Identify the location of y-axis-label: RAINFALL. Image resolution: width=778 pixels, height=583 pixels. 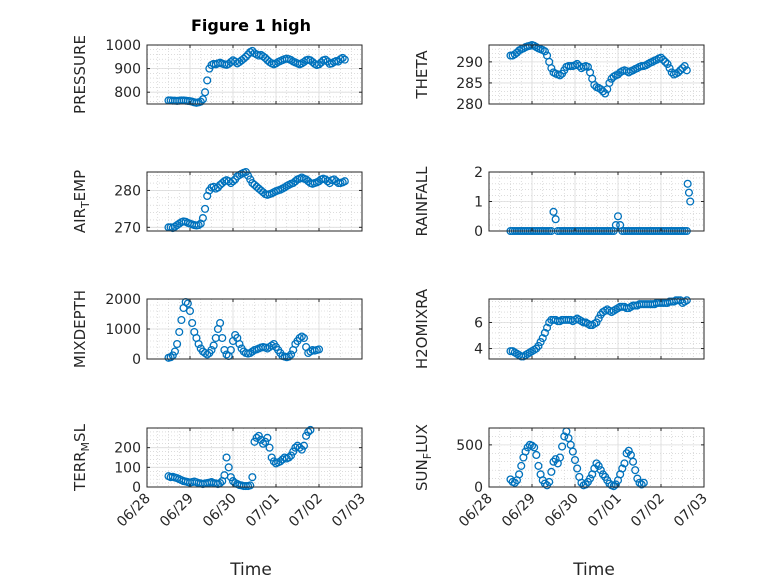
(422, 201).